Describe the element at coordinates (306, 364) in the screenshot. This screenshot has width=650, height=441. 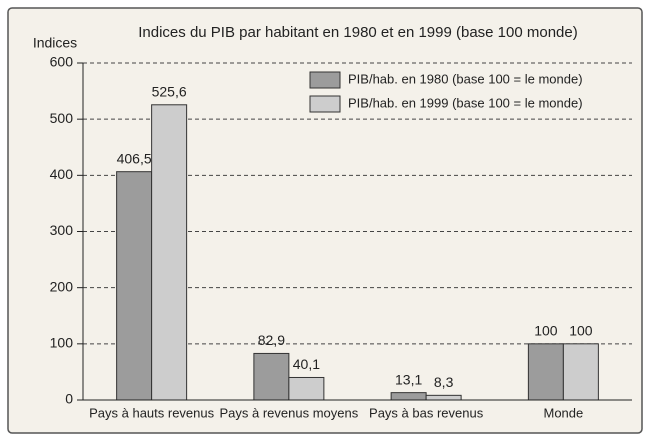
I see `value-label: 40,1` at that location.